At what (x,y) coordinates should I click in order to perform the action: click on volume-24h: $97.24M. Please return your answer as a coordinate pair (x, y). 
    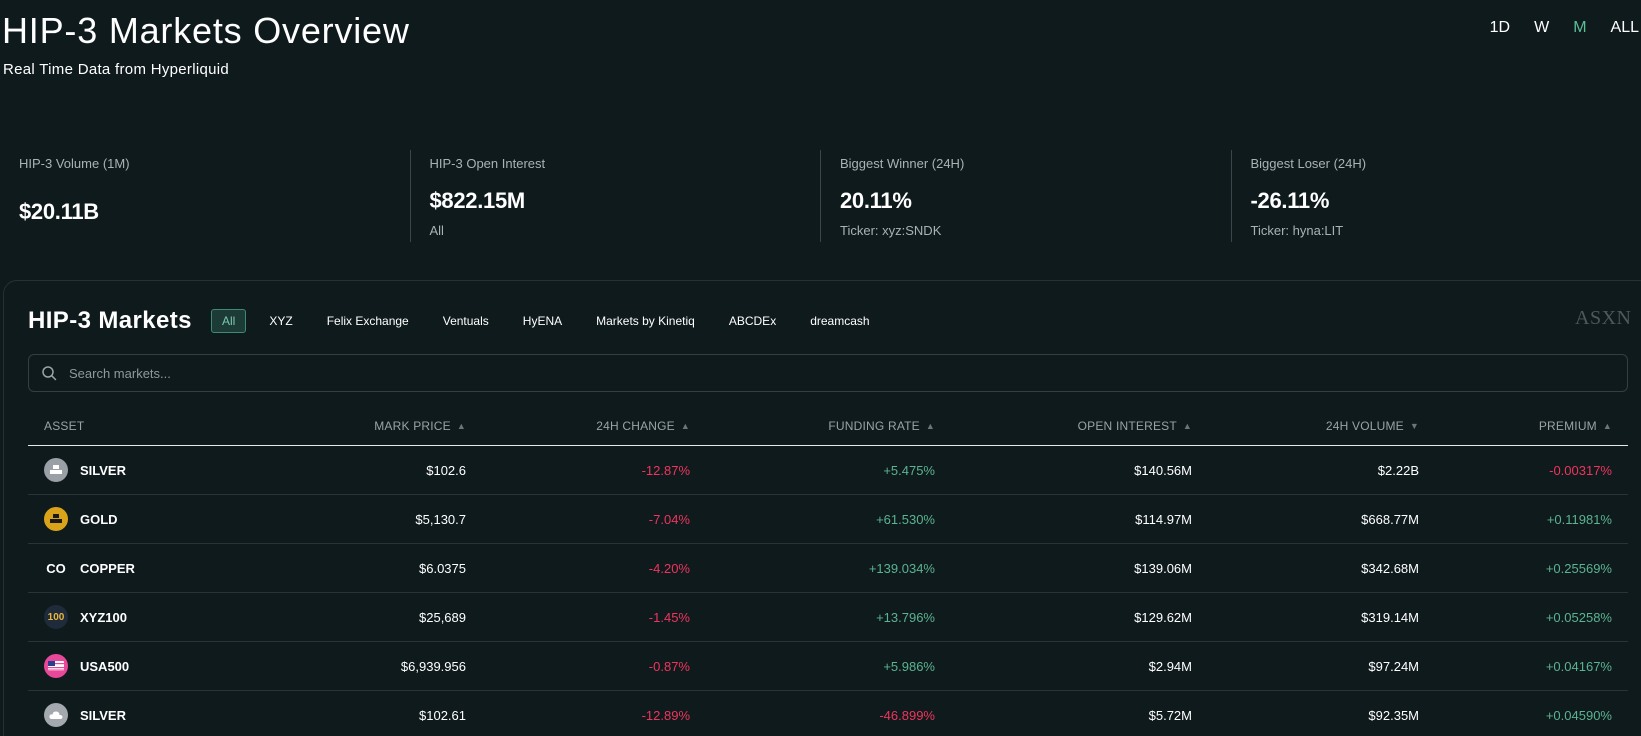
    Looking at the image, I should click on (1393, 666).